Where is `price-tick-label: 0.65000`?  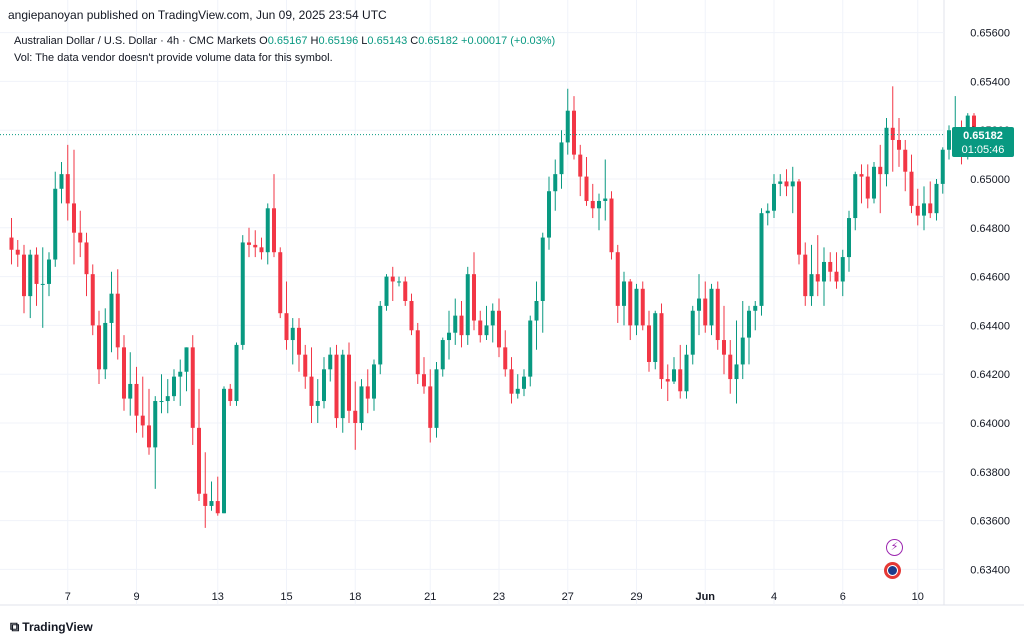 price-tick-label: 0.65000 is located at coordinates (990, 180).